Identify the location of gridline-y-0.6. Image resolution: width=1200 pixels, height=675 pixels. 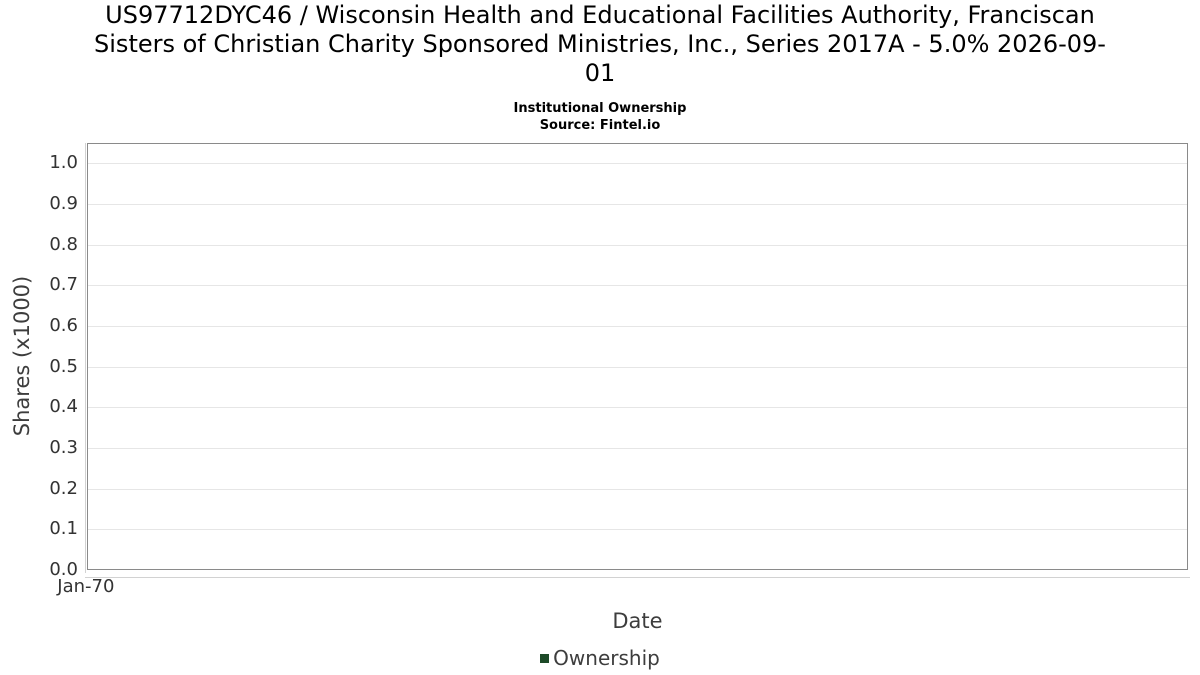
(637, 326).